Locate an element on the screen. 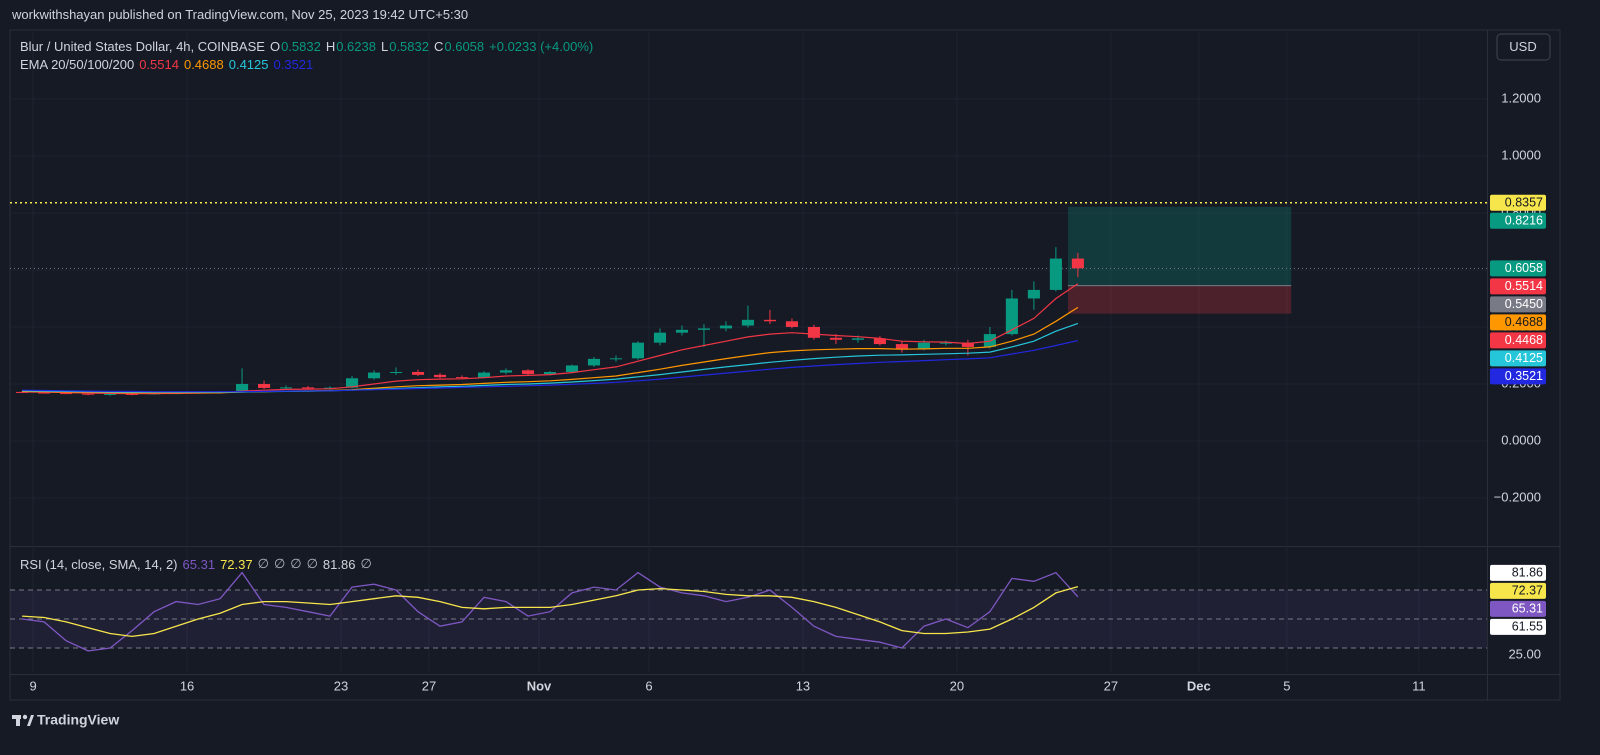 This screenshot has height=755, width=1600. price-tag-label: 0.3521 is located at coordinates (1524, 376).